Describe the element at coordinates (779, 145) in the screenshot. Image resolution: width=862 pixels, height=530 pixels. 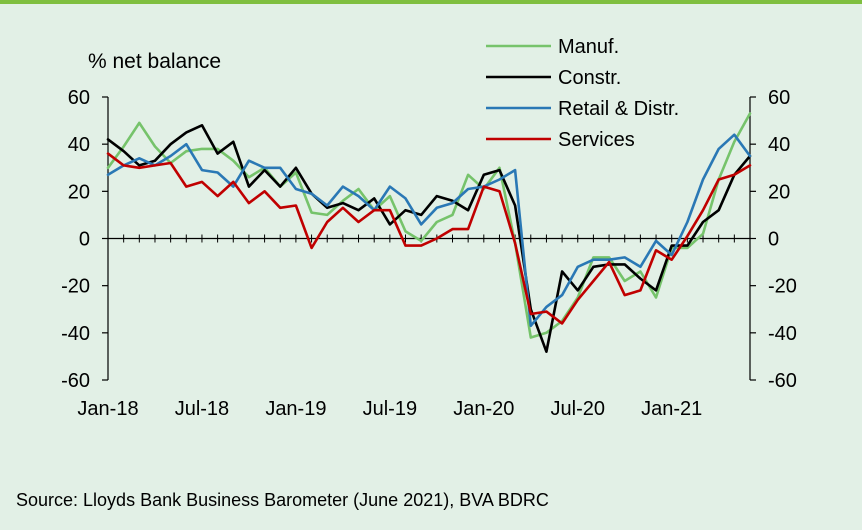
I see `y2-tick-label: 40` at that location.